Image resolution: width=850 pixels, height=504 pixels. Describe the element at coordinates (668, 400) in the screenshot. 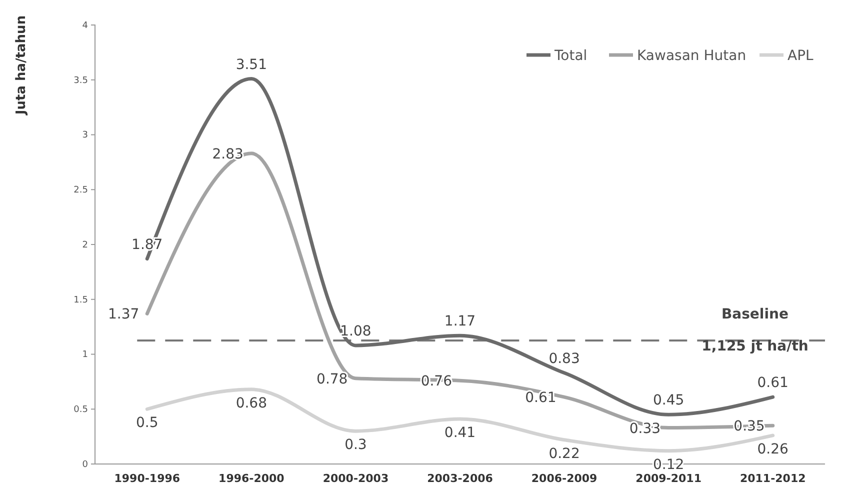

I see `data-label: 0.45` at that location.